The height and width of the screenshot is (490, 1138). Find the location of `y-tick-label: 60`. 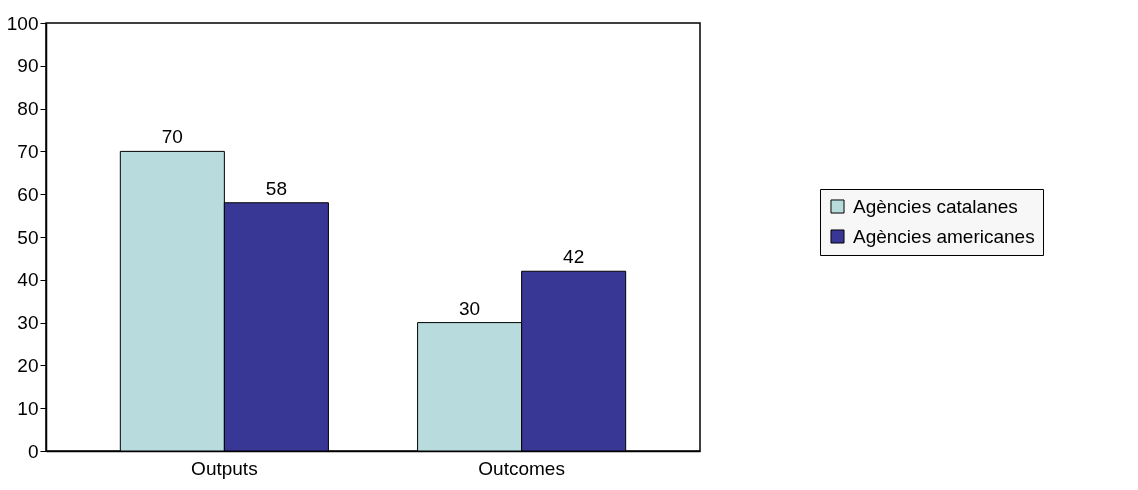

y-tick-label: 60 is located at coordinates (28, 194).